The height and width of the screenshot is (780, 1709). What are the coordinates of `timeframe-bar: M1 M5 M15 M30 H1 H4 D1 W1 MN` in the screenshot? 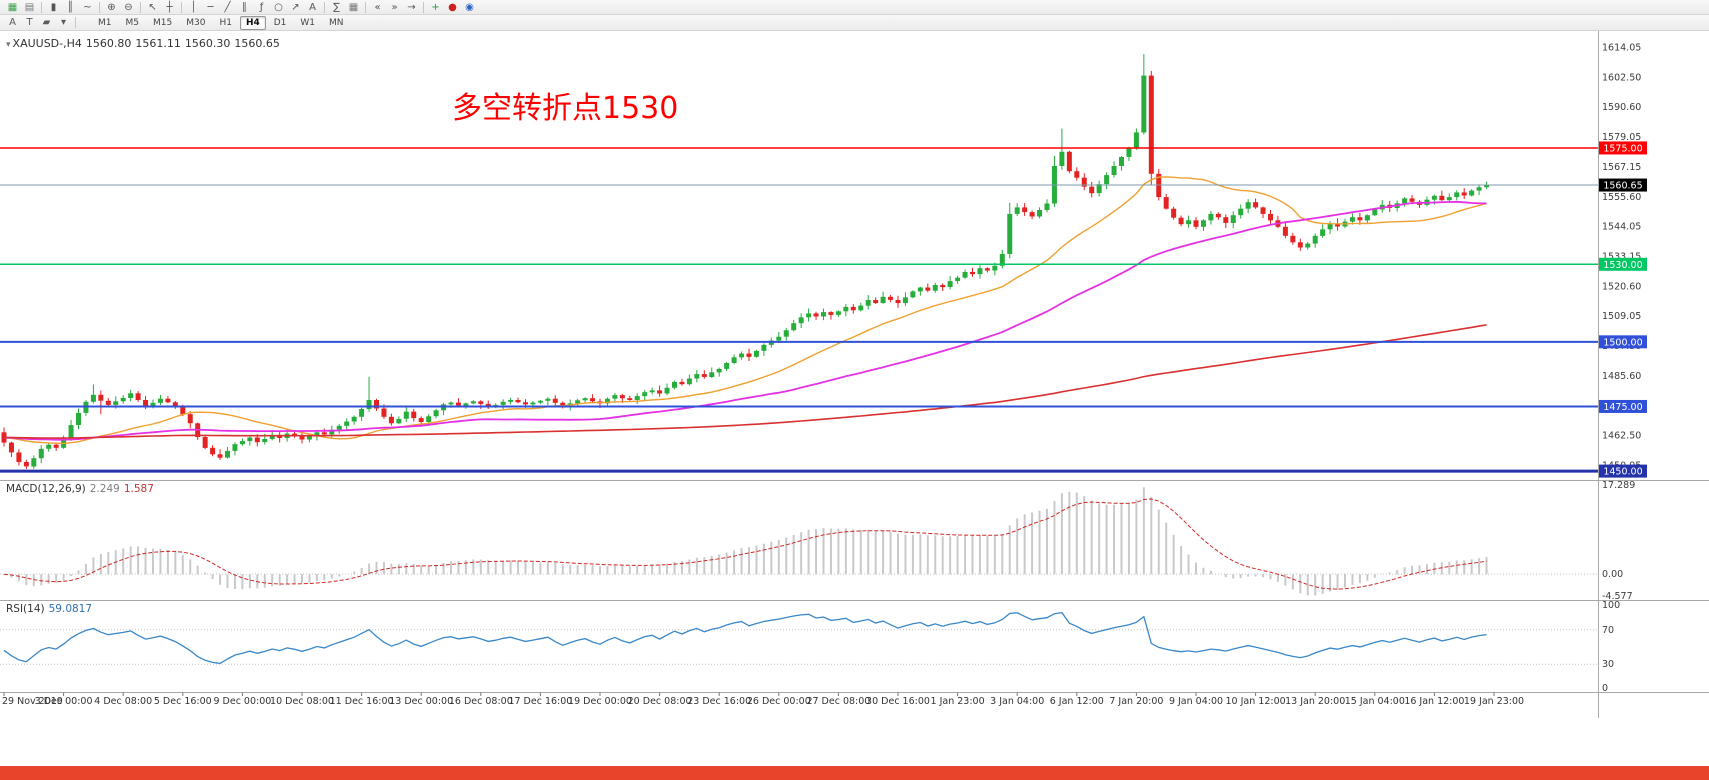 It's located at (221, 22).